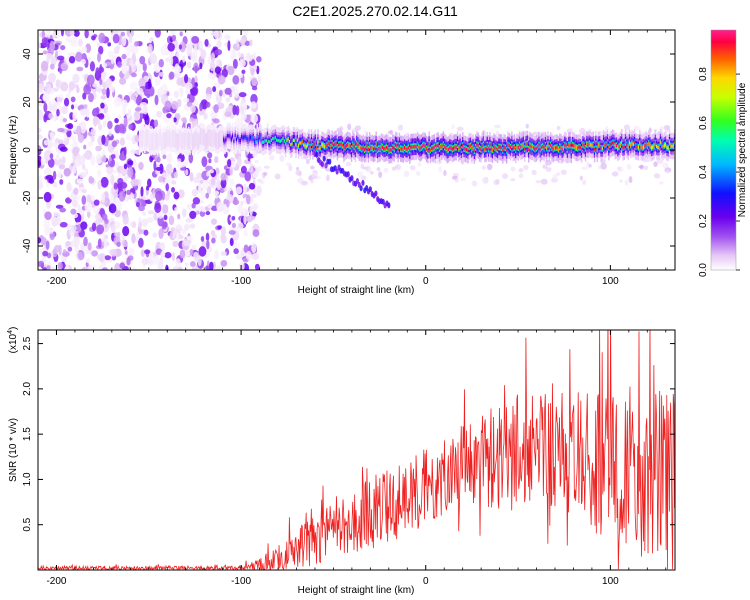  What do you see at coordinates (375, 11) in the screenshot?
I see `figure-title: C2E1.2025.270.02.14.G11` at bounding box center [375, 11].